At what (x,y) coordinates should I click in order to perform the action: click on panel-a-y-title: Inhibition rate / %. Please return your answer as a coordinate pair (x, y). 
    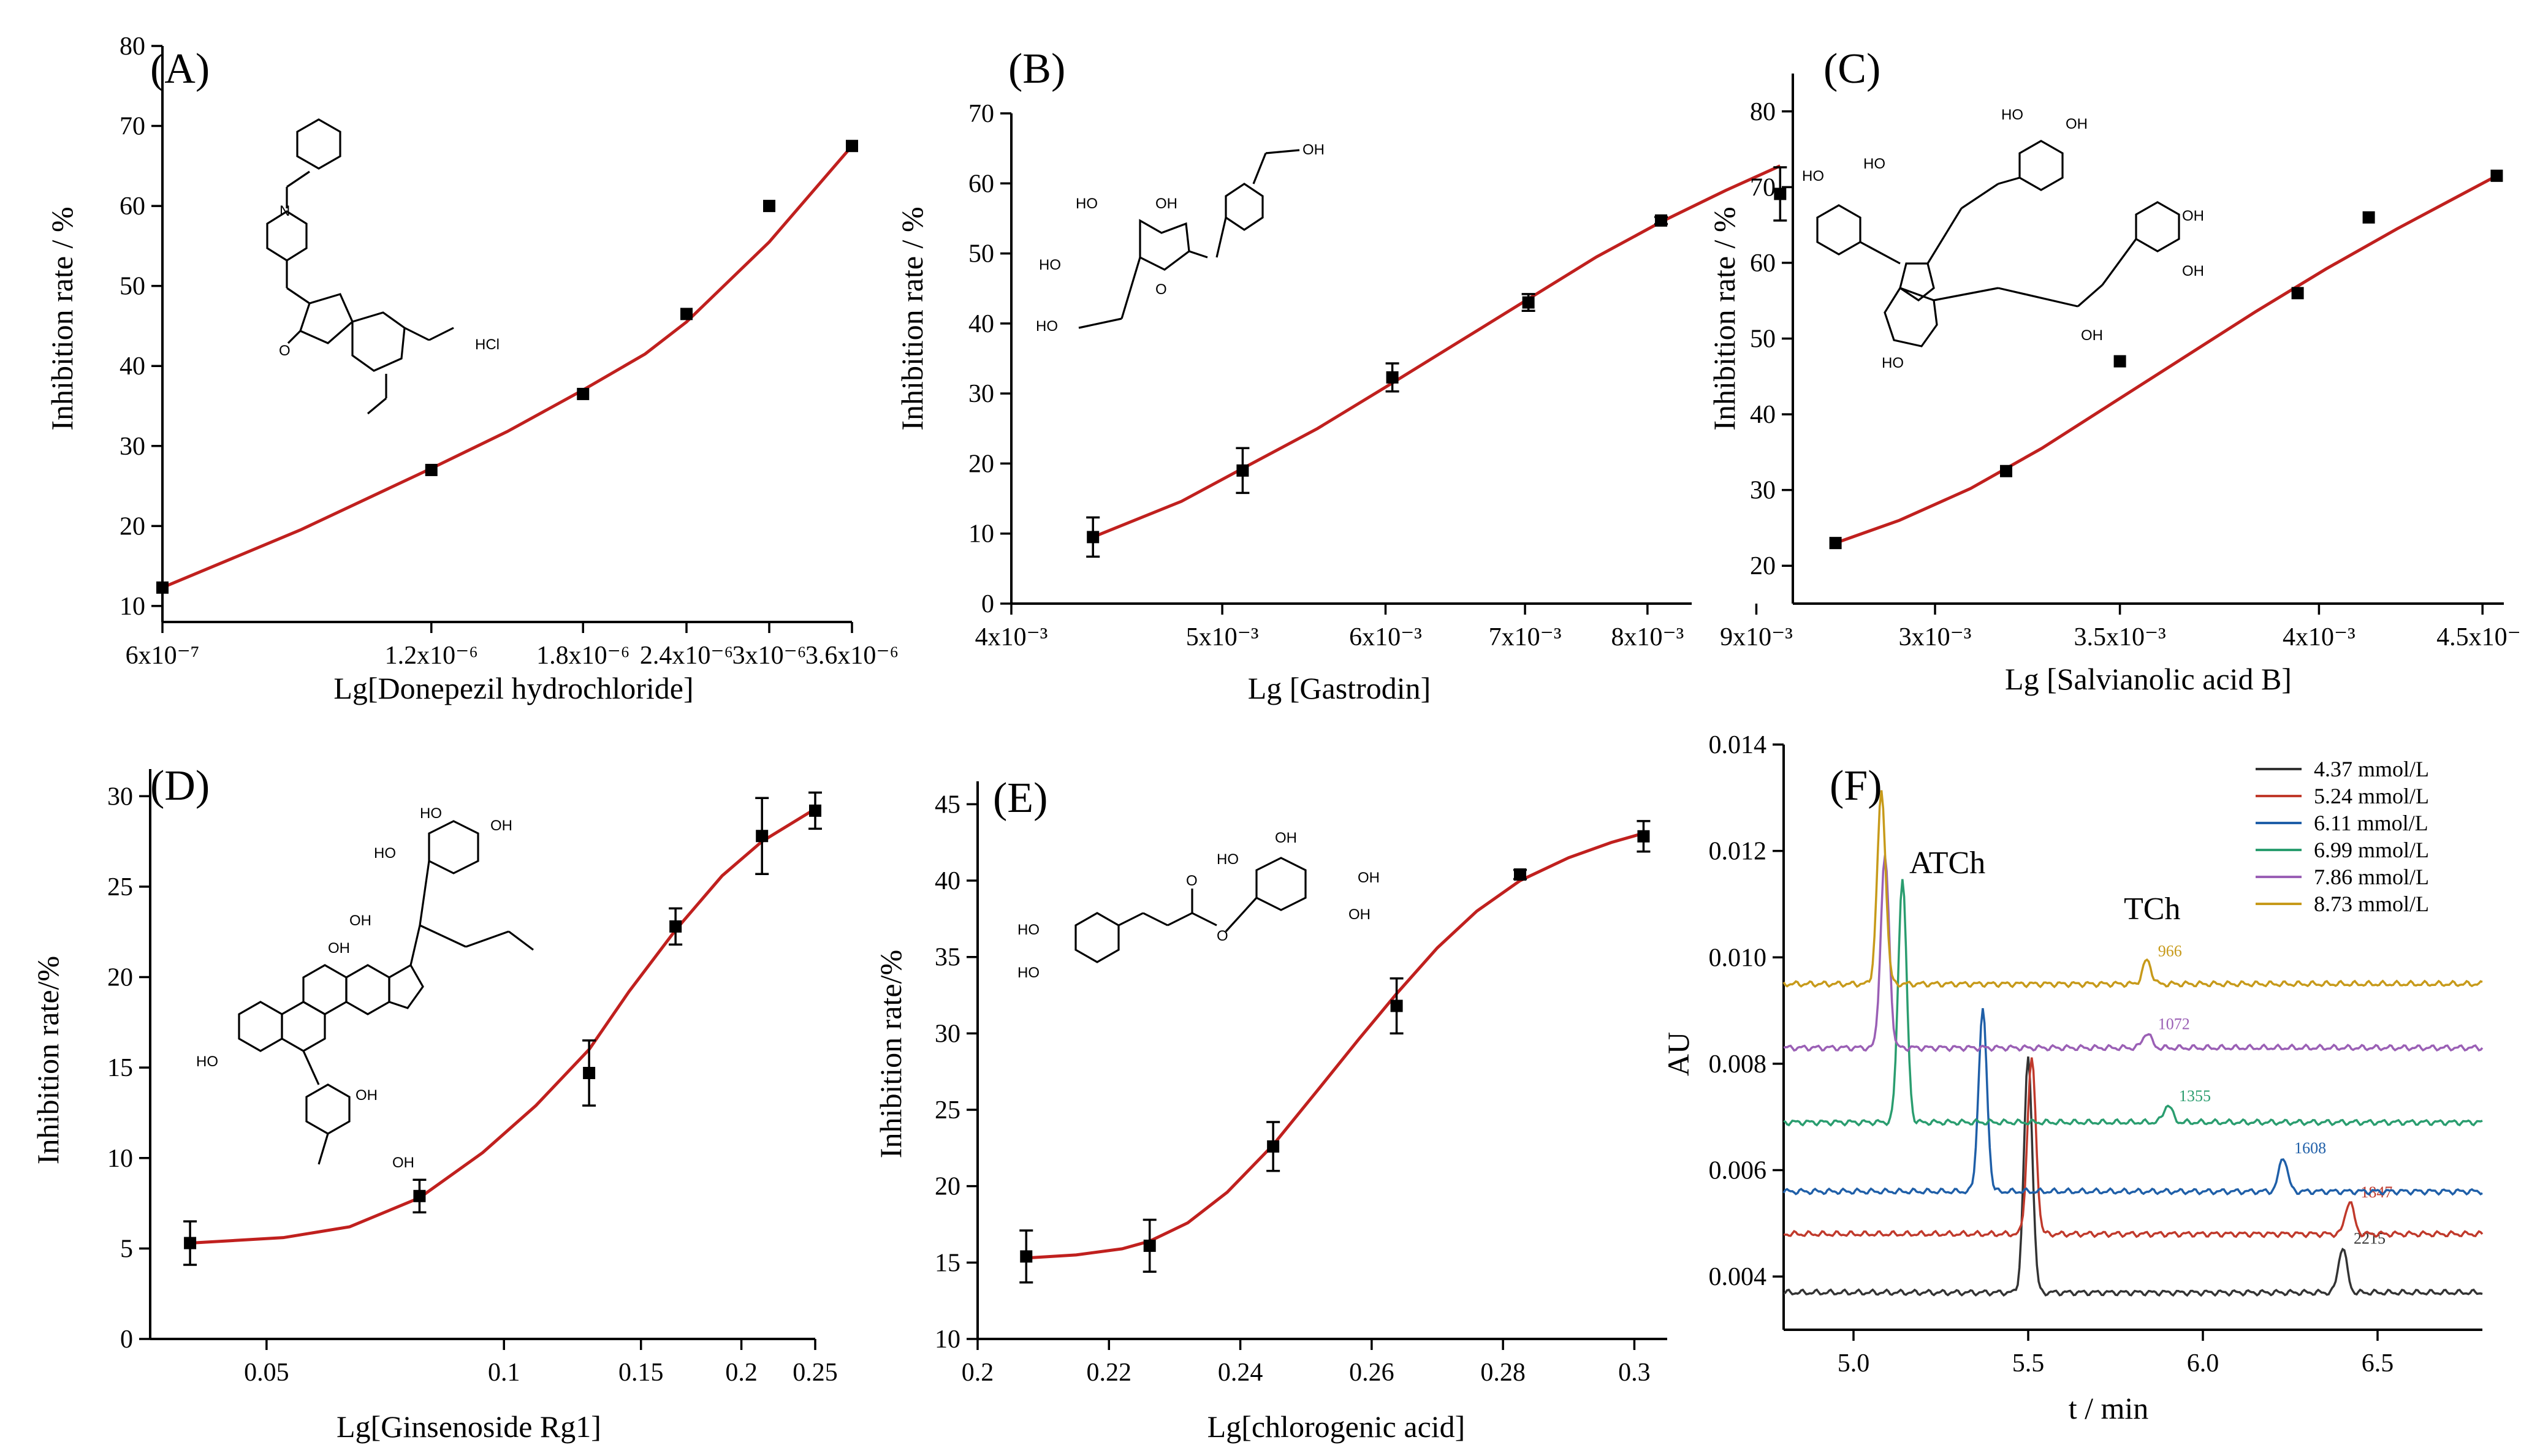
    Looking at the image, I should click on (62, 318).